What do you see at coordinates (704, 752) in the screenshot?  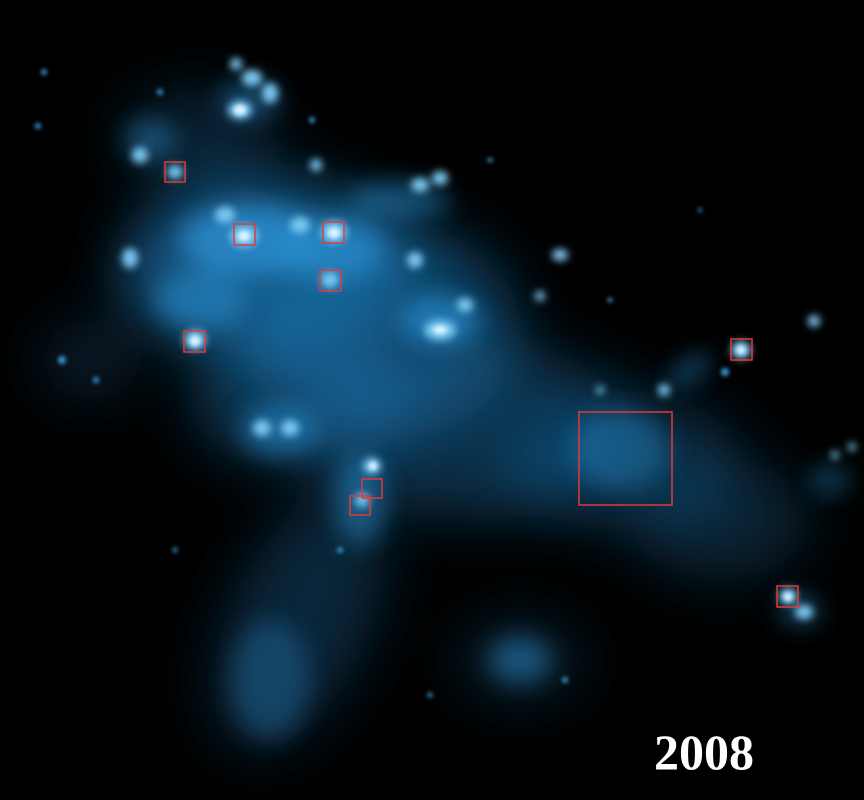 I see `year-label: 2008` at bounding box center [704, 752].